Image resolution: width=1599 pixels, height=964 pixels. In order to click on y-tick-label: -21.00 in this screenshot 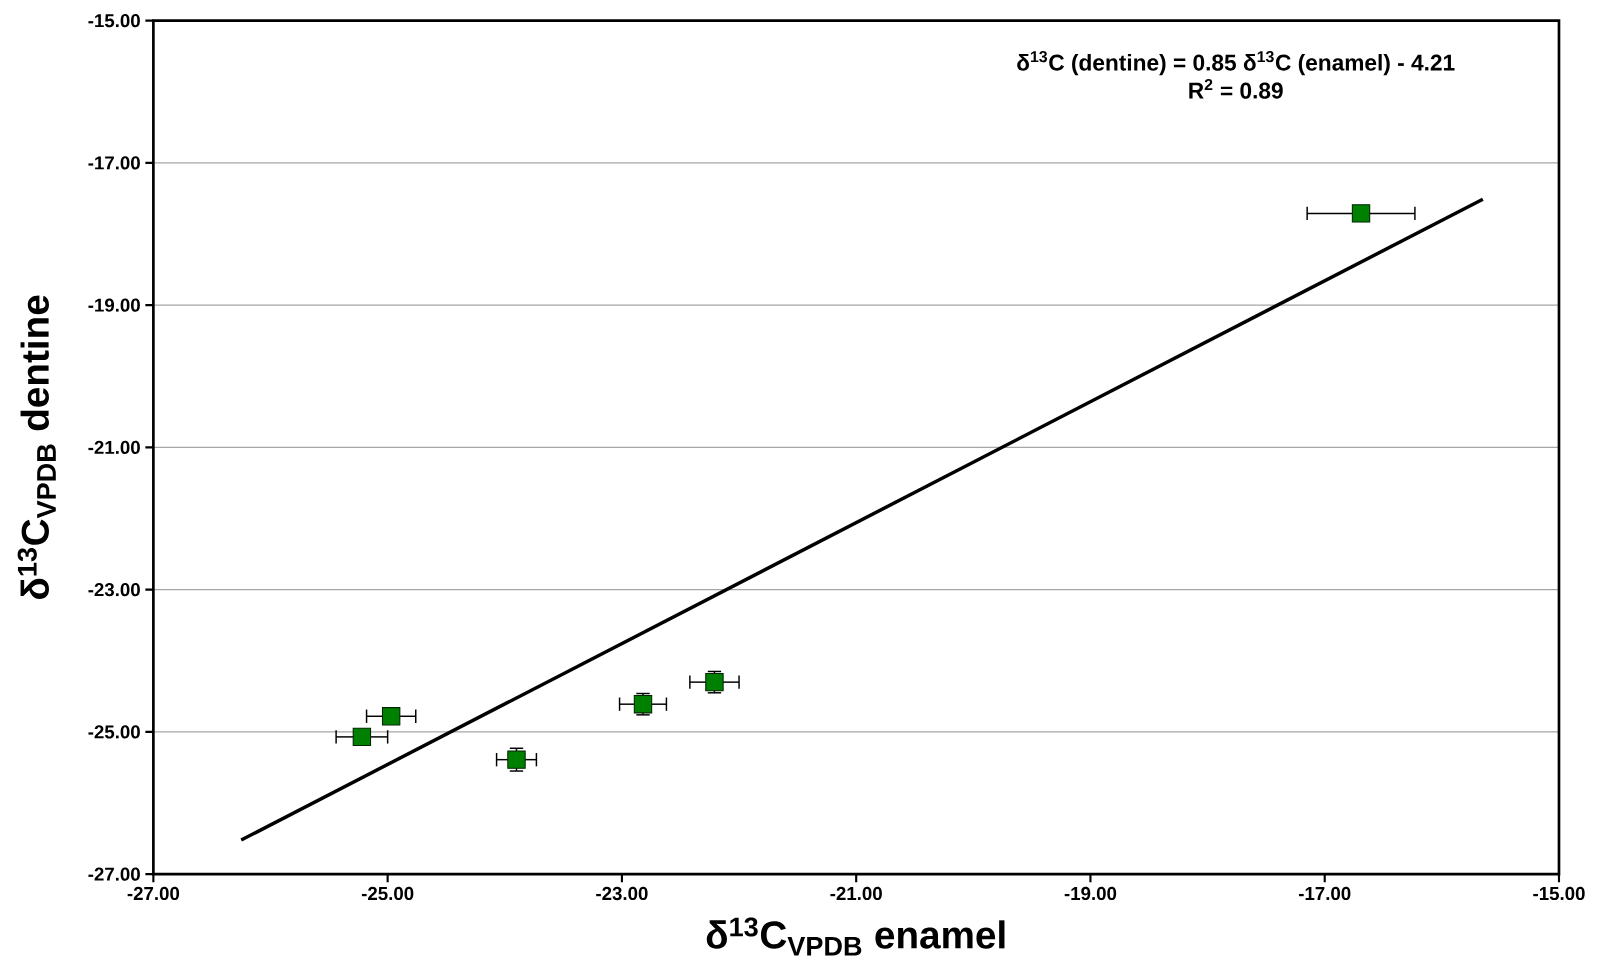, I will do `click(114, 447)`.